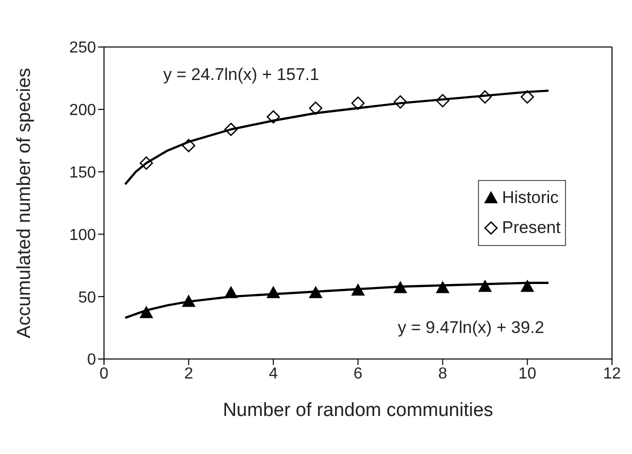 The image size is (632, 454). What do you see at coordinates (91, 360) in the screenshot?
I see `y-tick-label: 0` at bounding box center [91, 360].